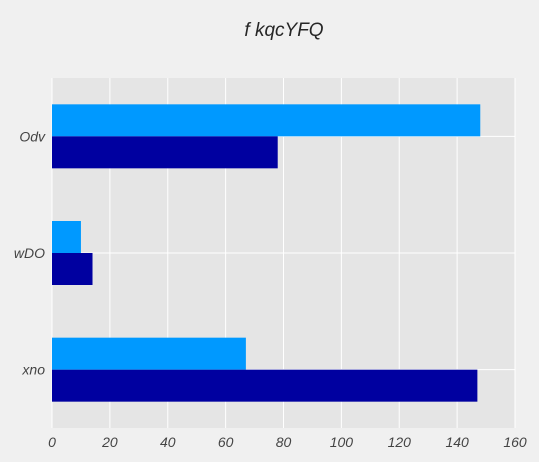 This screenshot has width=539, height=462. Describe the element at coordinates (168, 442) in the screenshot. I see `x-tick-label: 40` at that location.